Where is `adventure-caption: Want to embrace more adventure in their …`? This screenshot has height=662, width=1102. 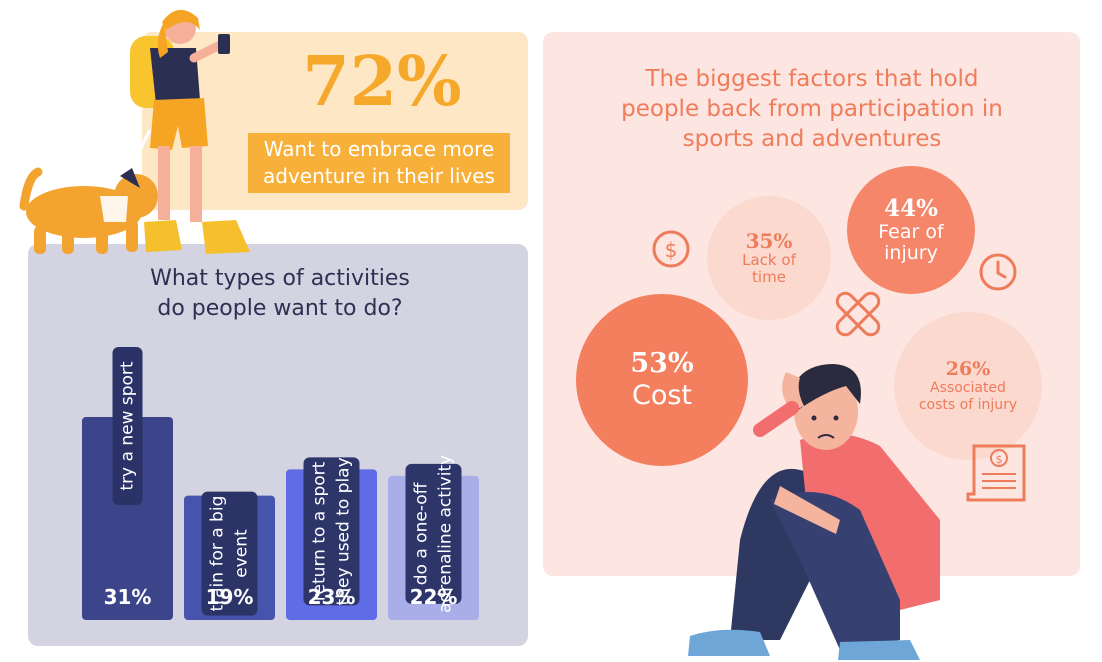
adventure-caption: Want to embrace more adventure in their … is located at coordinates (379, 163).